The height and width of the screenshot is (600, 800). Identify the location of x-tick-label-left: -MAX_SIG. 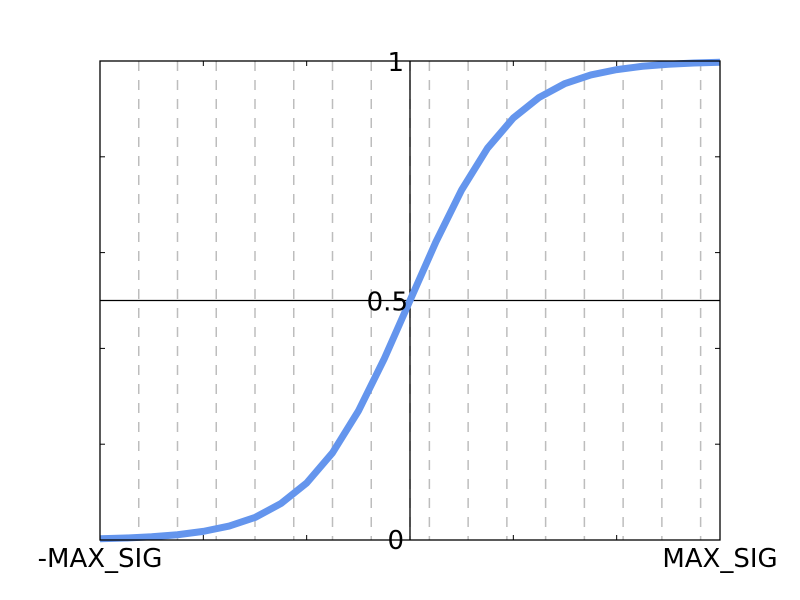
(100, 559).